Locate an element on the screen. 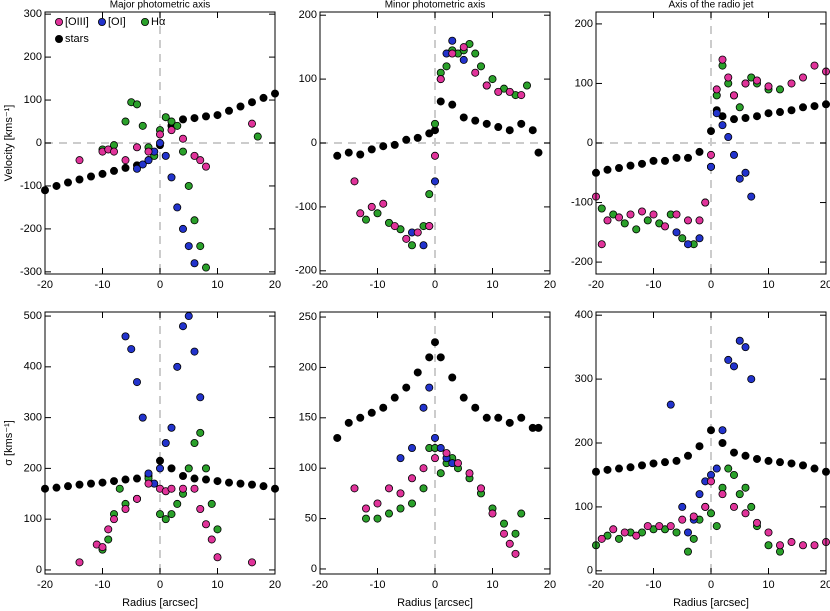 The image size is (830, 611). y-tick-label: 50 is located at coordinates (311, 518).